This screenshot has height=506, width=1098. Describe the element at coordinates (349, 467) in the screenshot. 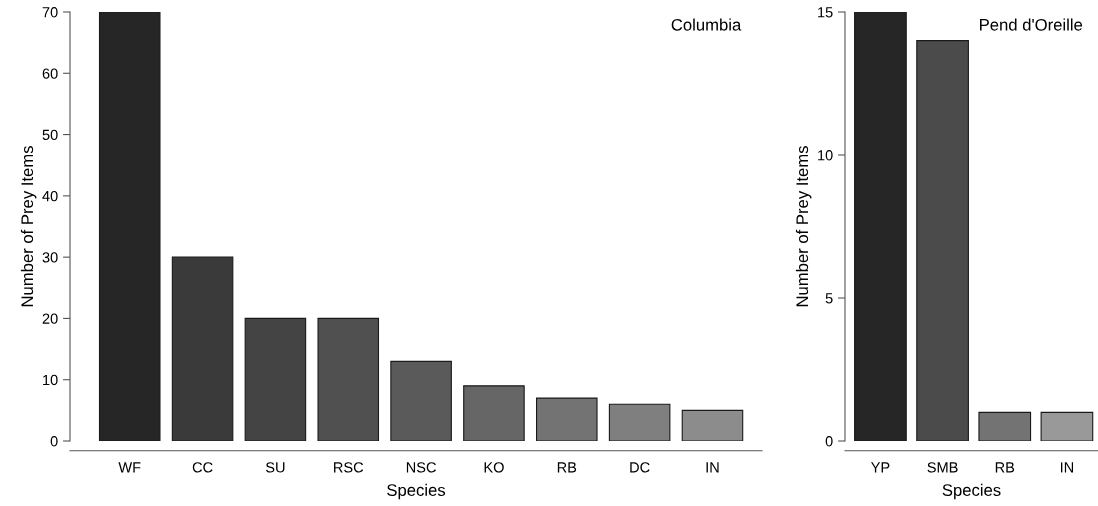

I see `x-tick-label: RSC` at that location.